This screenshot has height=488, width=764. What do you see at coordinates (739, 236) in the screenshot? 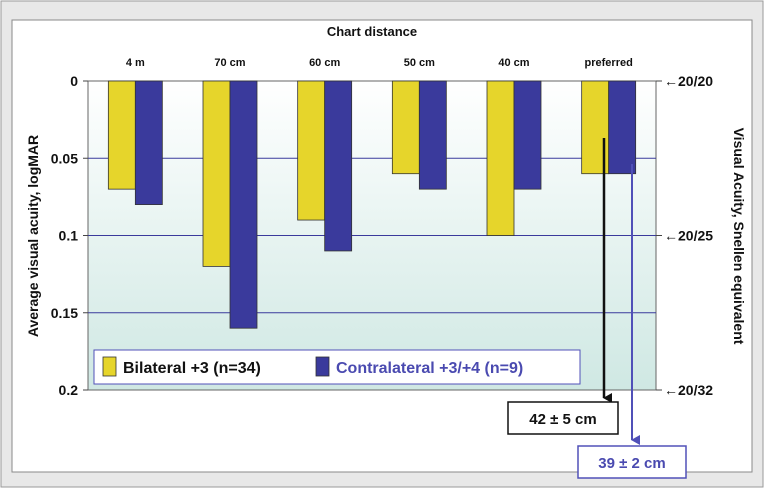
I see `y2-axis-label: Visual Acuity, Snellen equivalent` at bounding box center [739, 236].